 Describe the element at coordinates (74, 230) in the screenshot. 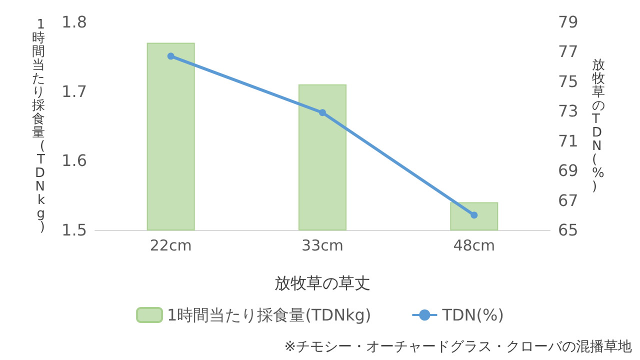

I see `y-tick-label: 1.5` at that location.